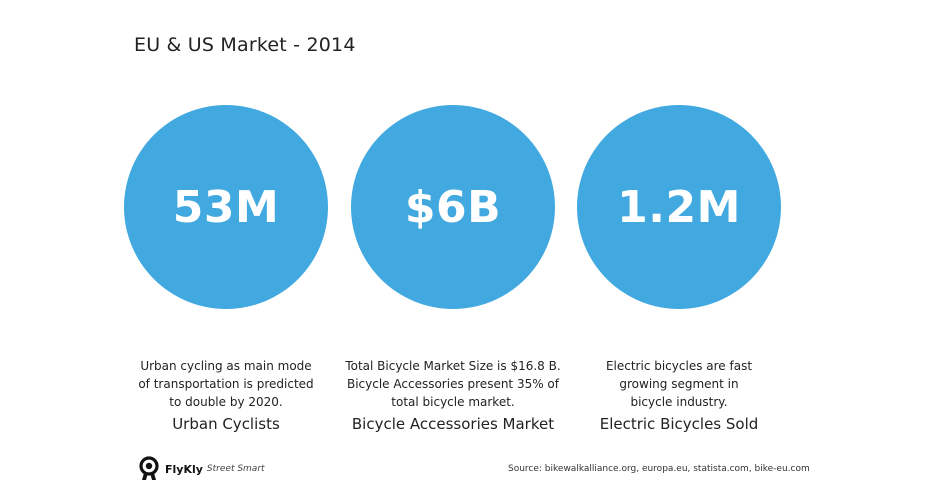 This screenshot has height=487, width=925. I want to click on stat-description-line: of transportation is predicted, so click(226, 384).